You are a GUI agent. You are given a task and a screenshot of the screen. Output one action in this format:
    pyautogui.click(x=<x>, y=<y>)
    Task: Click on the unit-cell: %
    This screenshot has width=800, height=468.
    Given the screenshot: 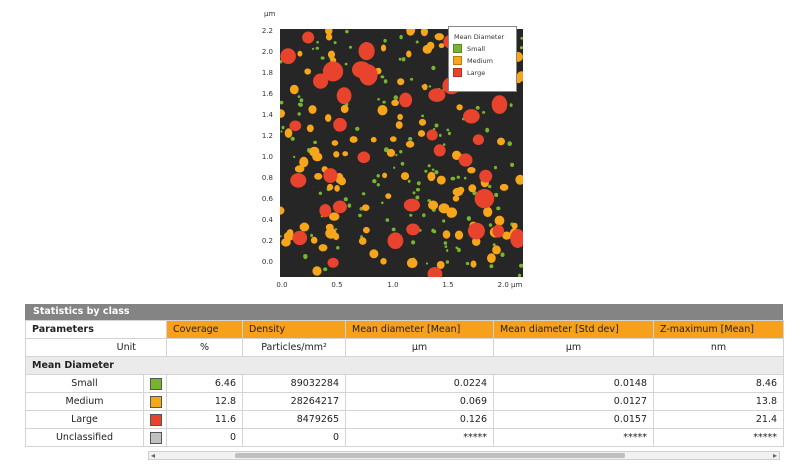 What is the action you would take?
    pyautogui.click(x=205, y=347)
    